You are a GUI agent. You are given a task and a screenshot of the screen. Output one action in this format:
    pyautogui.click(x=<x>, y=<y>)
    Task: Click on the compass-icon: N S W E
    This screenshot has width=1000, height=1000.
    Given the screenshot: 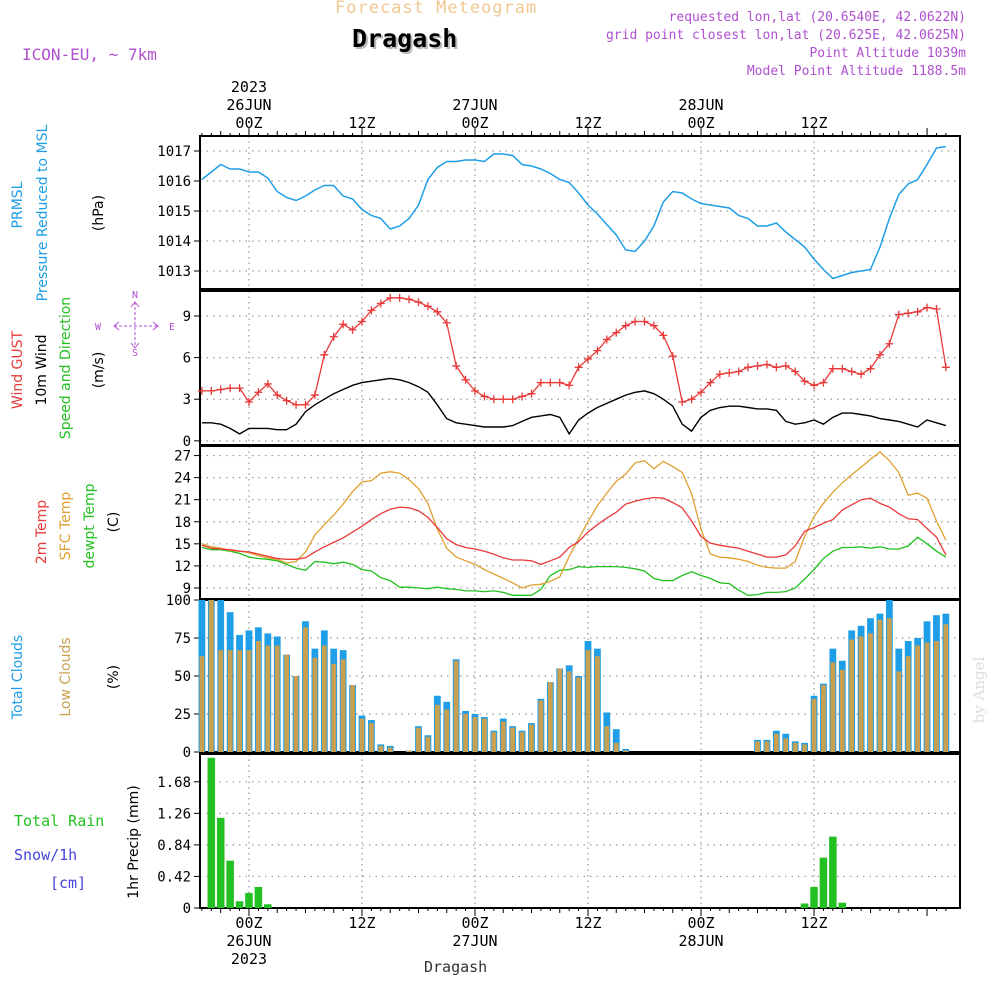 What is the action you would take?
    pyautogui.click(x=135, y=324)
    